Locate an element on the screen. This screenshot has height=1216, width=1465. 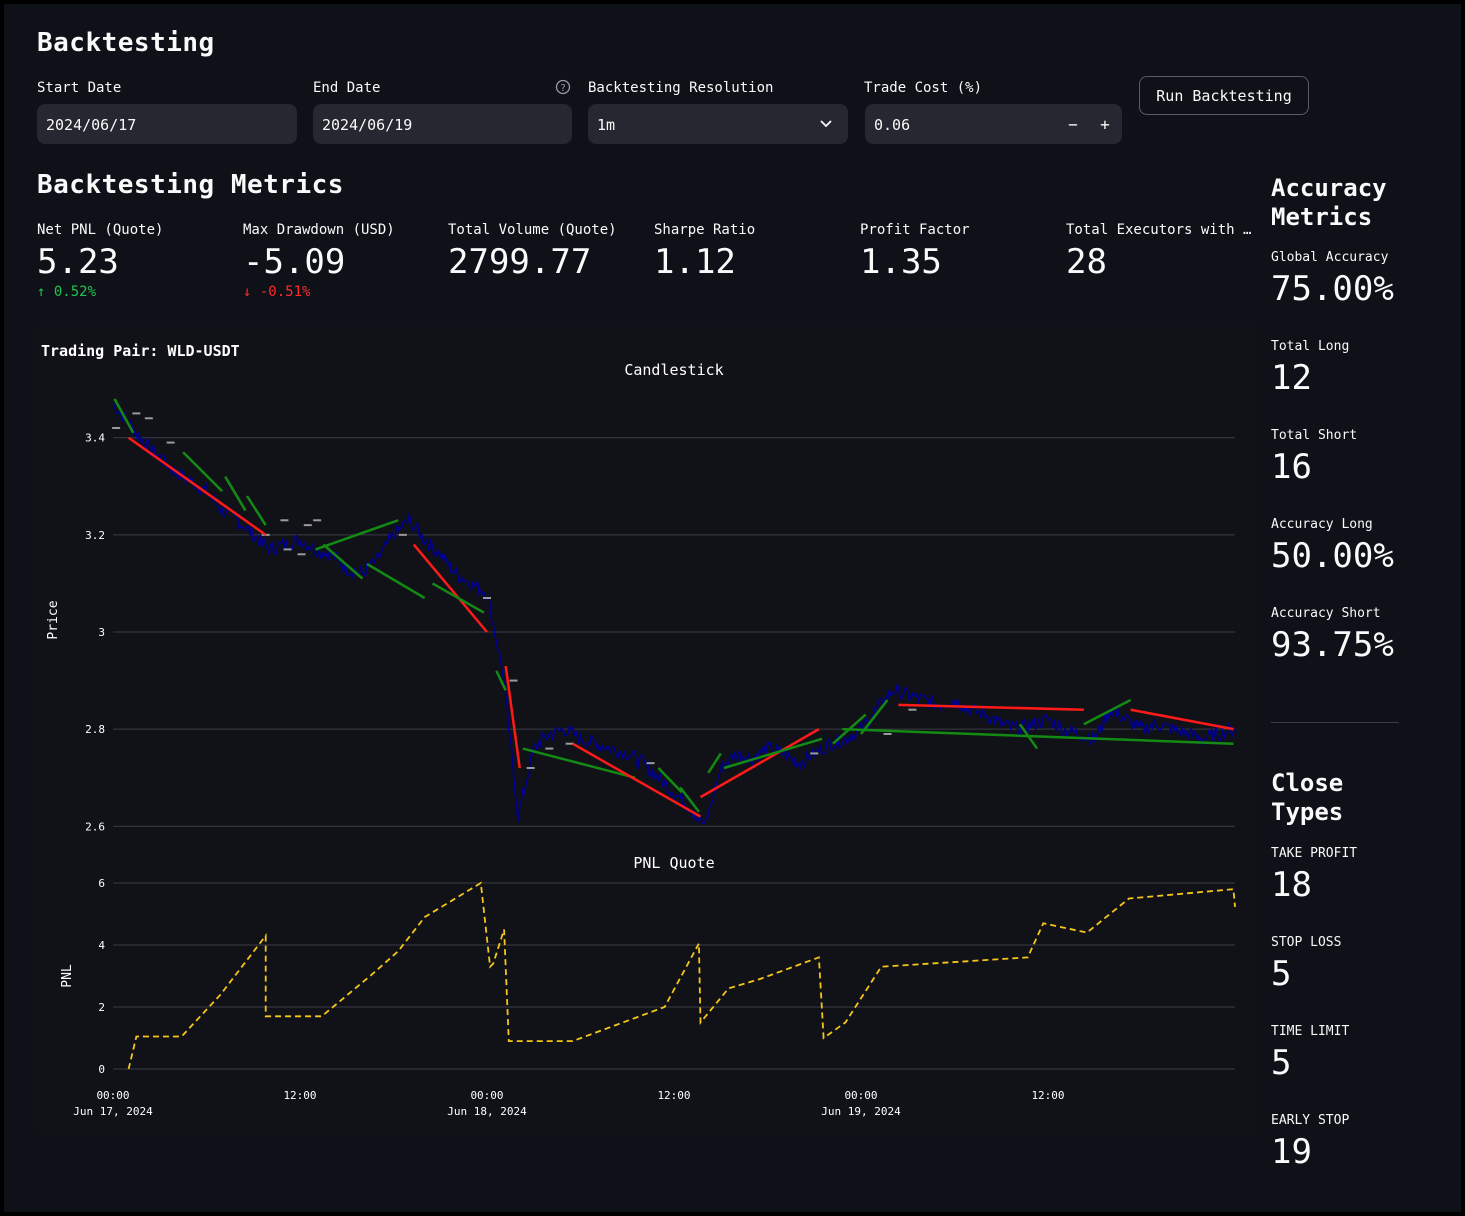
metric-label: Total Volume (Quote) is located at coordinates (532, 230).